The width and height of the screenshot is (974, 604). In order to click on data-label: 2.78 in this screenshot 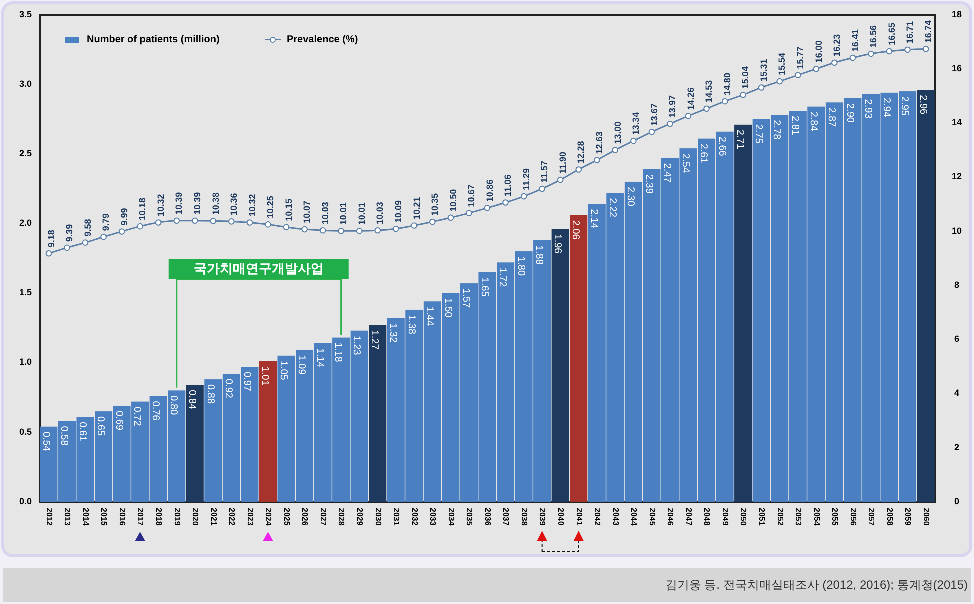, I will do `click(776, 130)`.